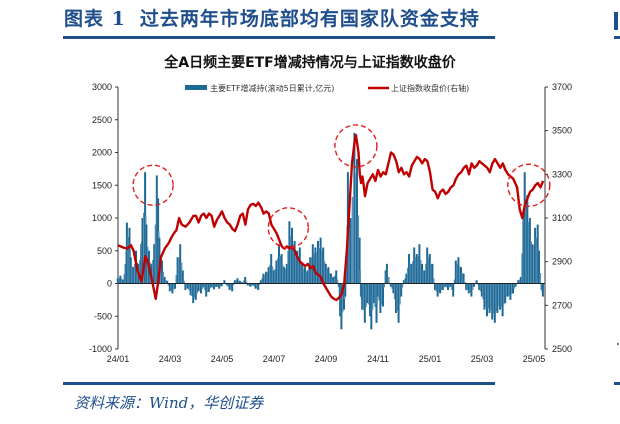  Describe the element at coordinates (272, 88) in the screenshot. I see `legend-bar-label: 主要ETF增减持(滚动5日累计,亿元)` at that location.